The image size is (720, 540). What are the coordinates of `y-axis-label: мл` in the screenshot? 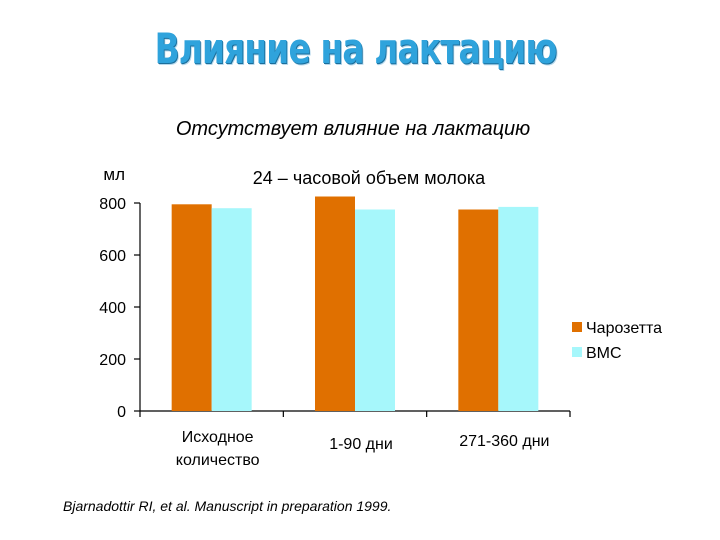 It's located at (114, 174).